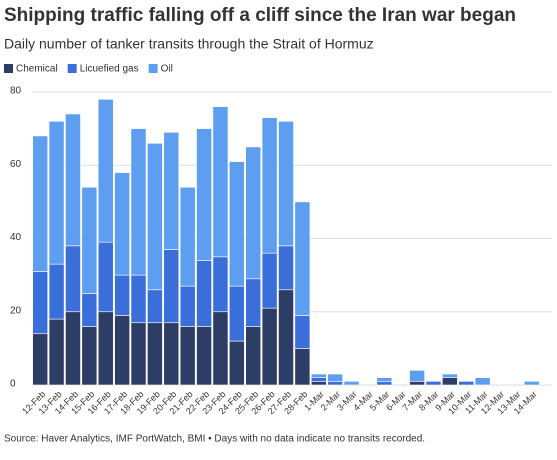 Image resolution: width=557 pixels, height=460 pixels. What do you see at coordinates (109, 69) in the screenshot?
I see `legend-label: Licuefied gas` at bounding box center [109, 69].